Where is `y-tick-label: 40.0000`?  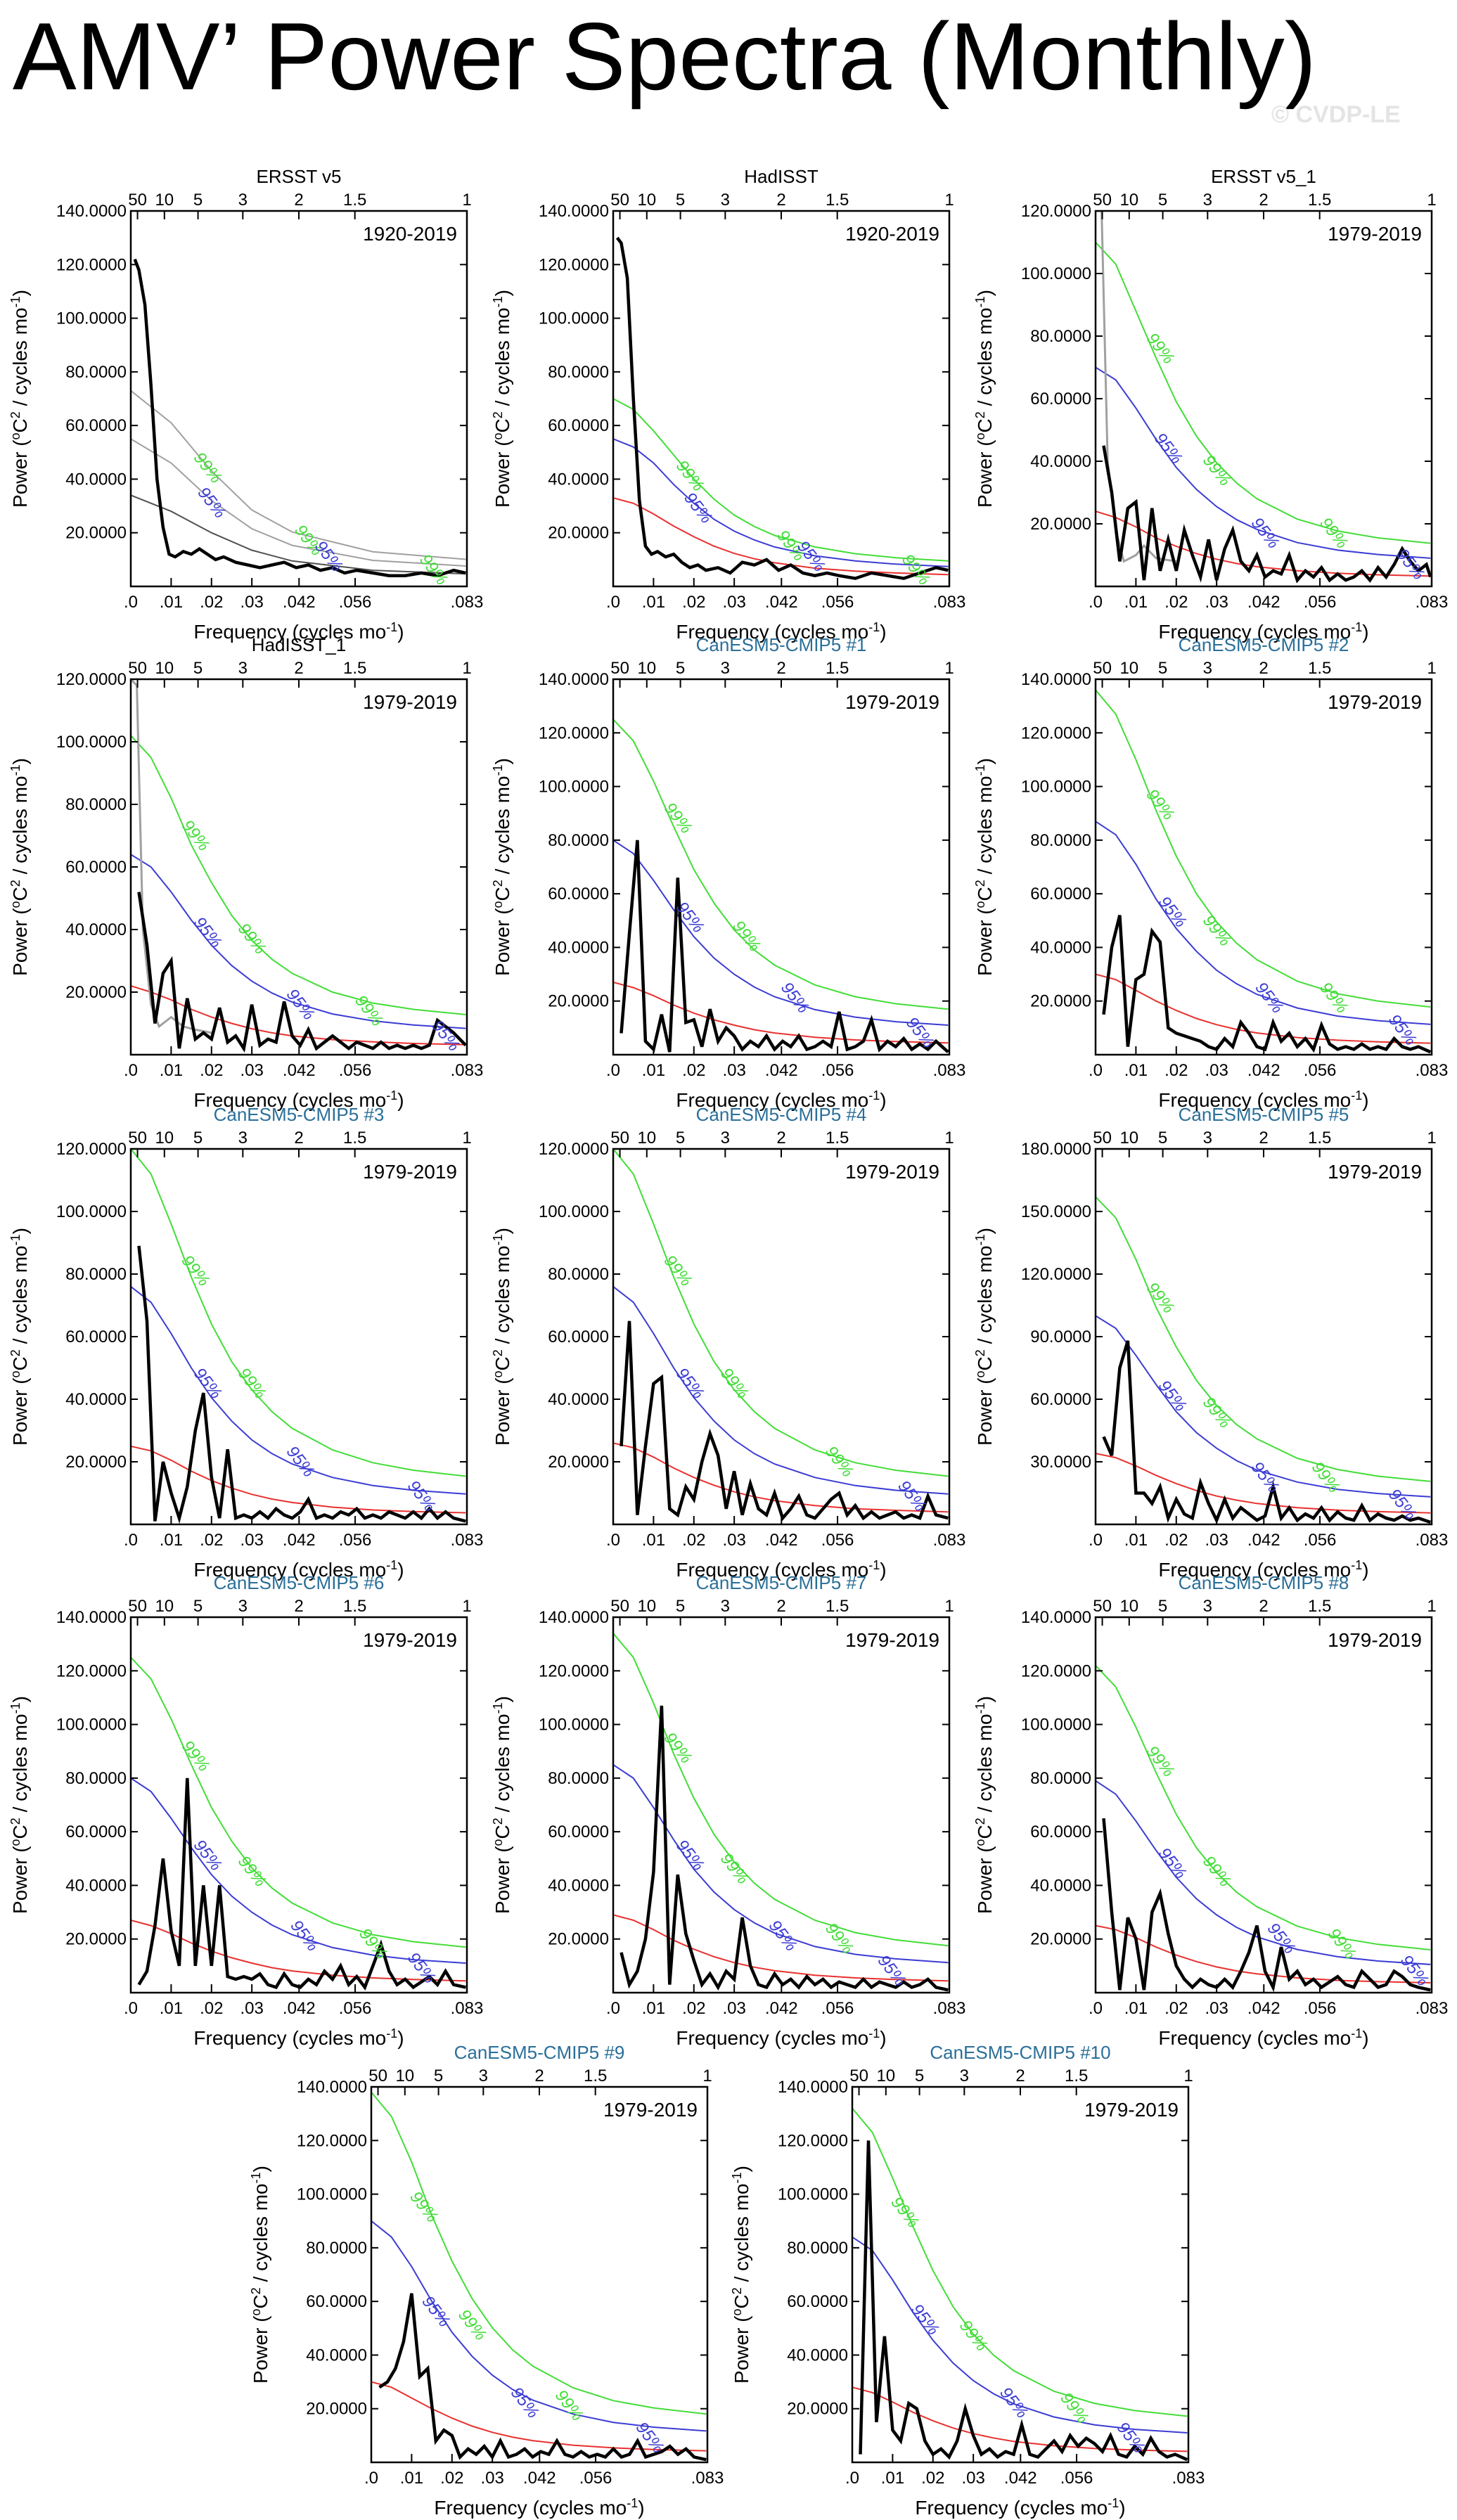
y-tick-label: 40.0000 is located at coordinates (1060, 462).